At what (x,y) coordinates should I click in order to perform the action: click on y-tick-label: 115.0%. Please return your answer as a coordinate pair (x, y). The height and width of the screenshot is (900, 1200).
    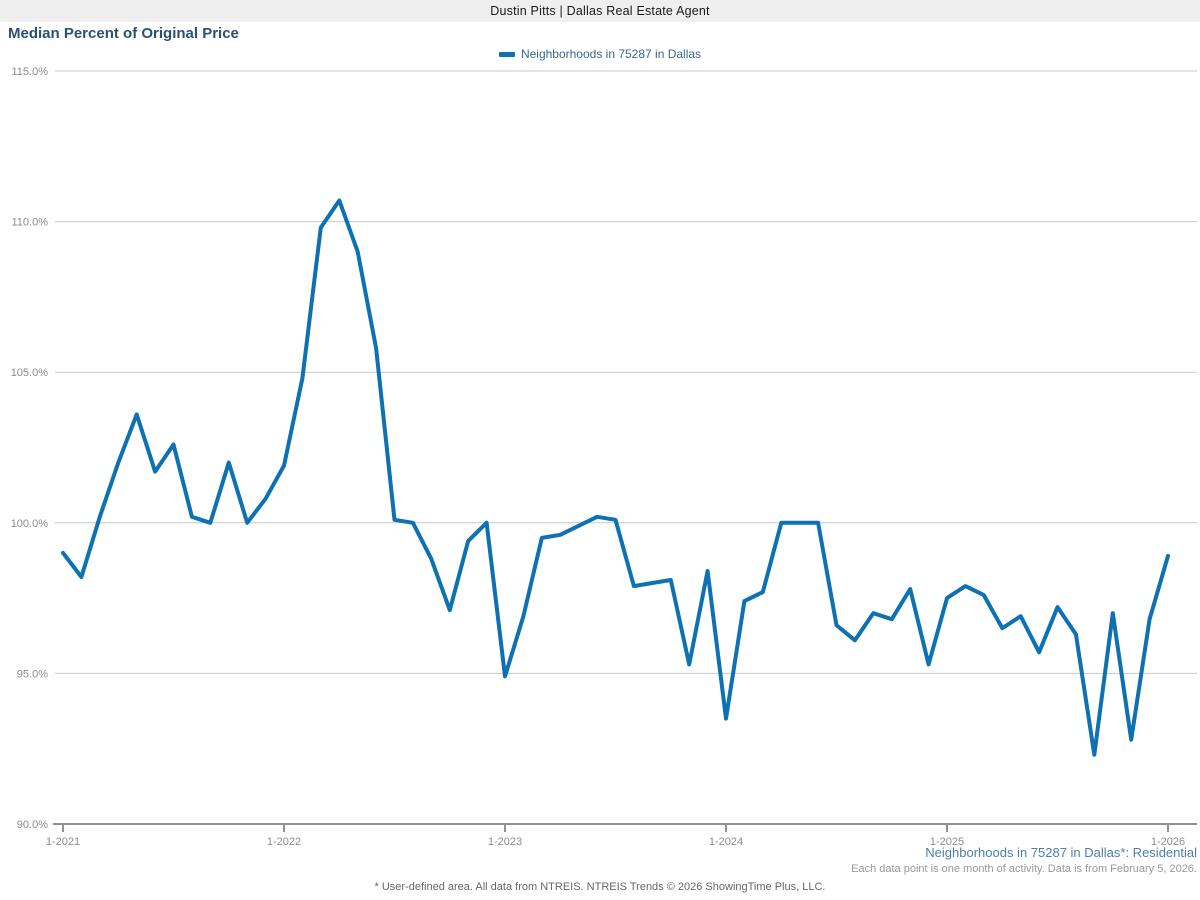
    Looking at the image, I should click on (30, 72).